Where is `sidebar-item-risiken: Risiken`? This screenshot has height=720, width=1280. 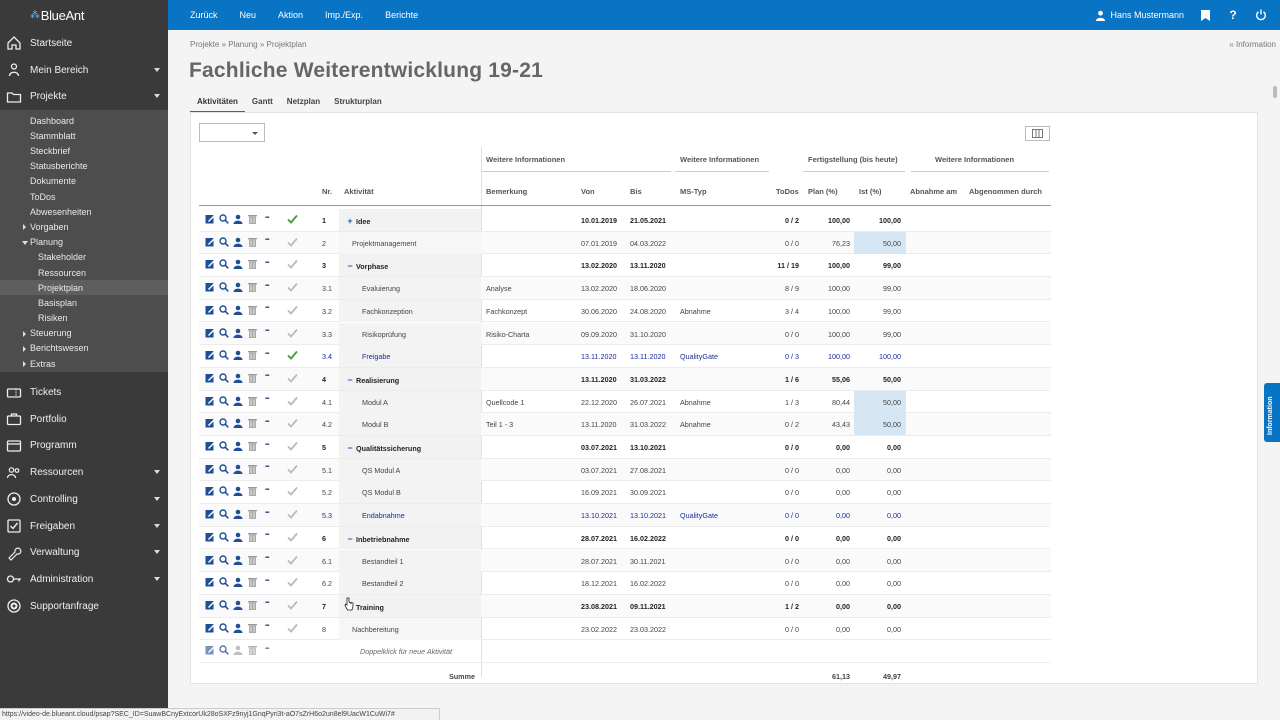 sidebar-item-risiken: Risiken is located at coordinates (53, 318).